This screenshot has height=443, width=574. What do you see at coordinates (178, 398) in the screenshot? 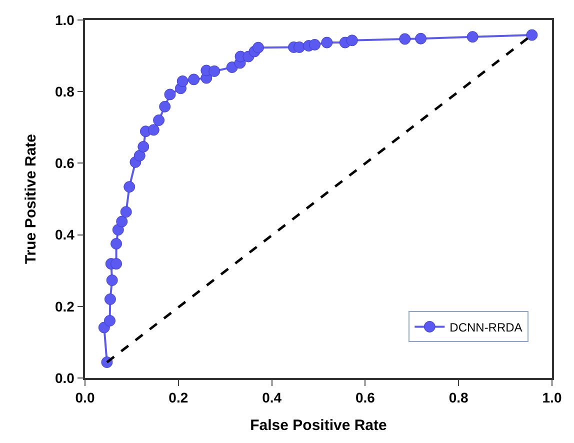
I see `x-tick-label: 0.2` at bounding box center [178, 398].